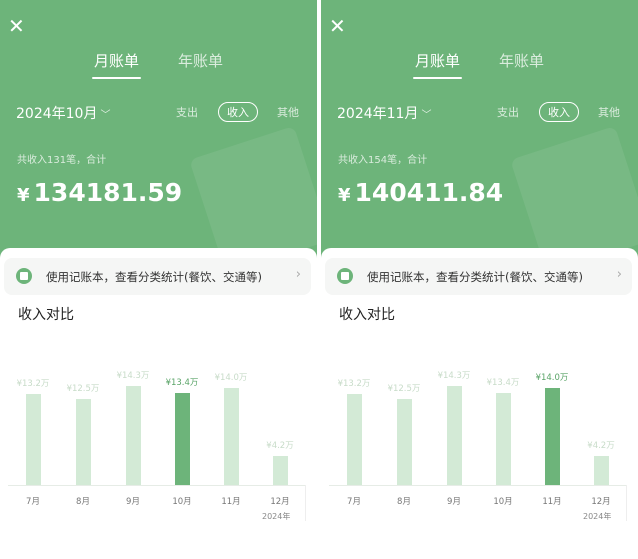 The image size is (638, 559). I want to click on summary-text: 共收入154笔，合计, so click(383, 160).